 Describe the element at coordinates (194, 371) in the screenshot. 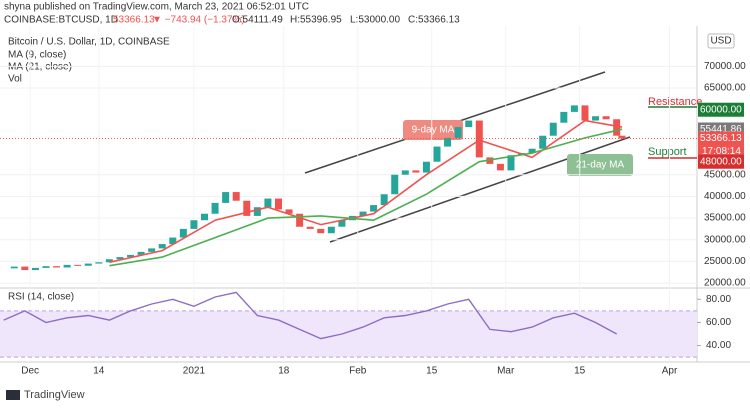

I see `x-tick-label: 2021` at that location.